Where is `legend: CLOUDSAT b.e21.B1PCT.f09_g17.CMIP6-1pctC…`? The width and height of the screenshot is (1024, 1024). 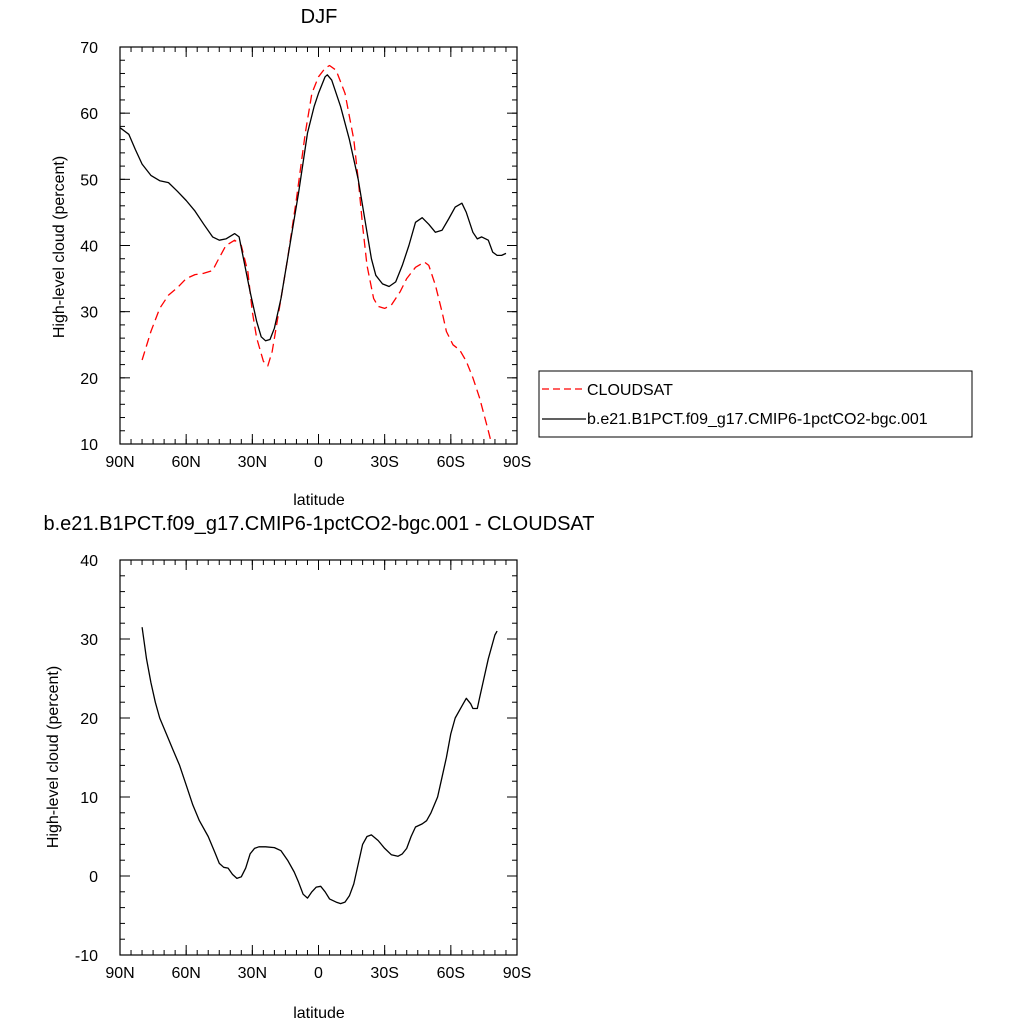 legend: CLOUDSAT b.e21.B1PCT.f09_g17.CMIP6-1pctC… is located at coordinates (755, 404).